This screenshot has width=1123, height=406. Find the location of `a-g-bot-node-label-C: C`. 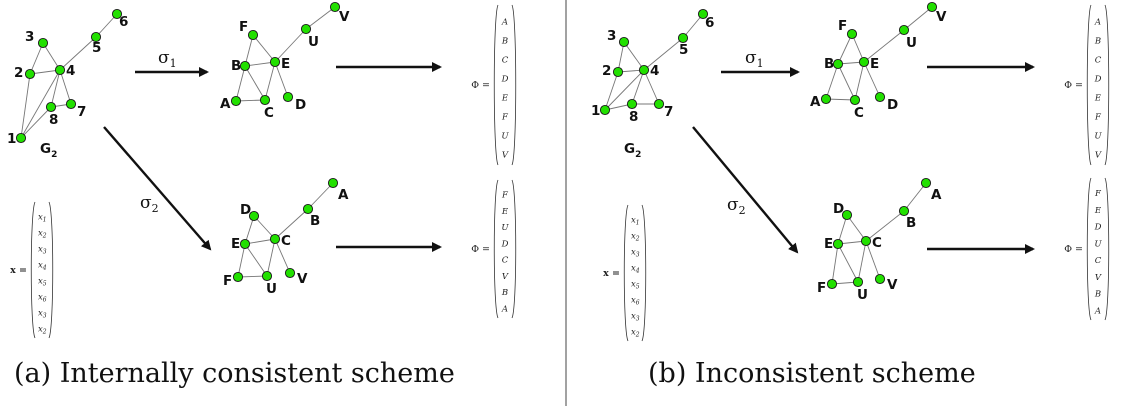

a-g-bot-node-label-C: C is located at coordinates (286, 241).